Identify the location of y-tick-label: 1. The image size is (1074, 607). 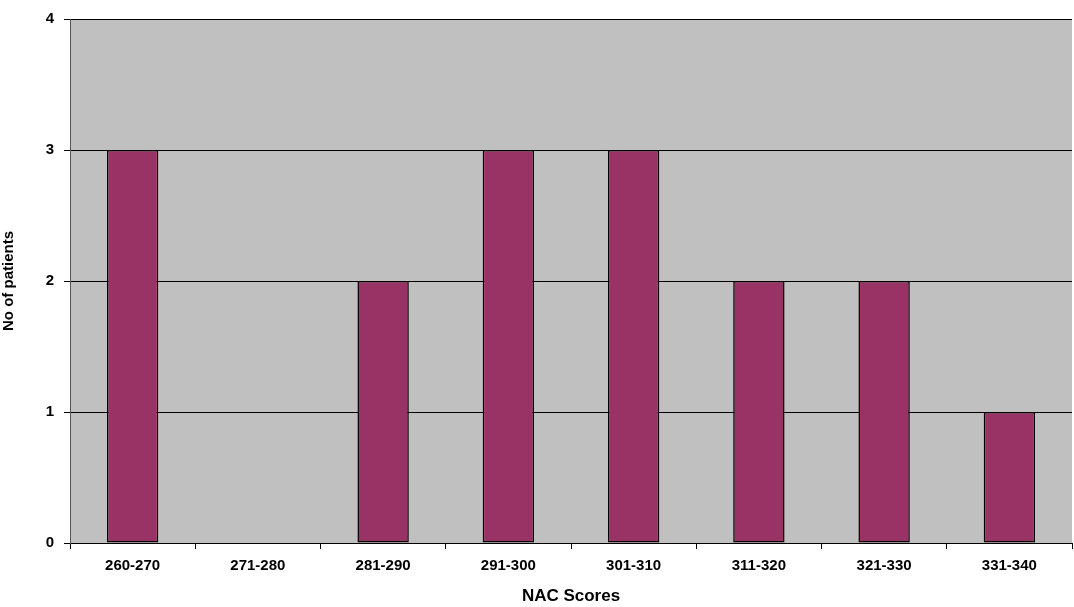
(49, 411).